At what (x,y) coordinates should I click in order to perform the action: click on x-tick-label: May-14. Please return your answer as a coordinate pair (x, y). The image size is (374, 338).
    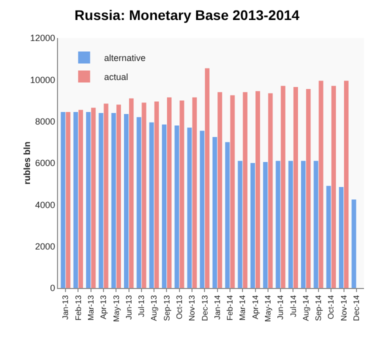
    Looking at the image, I should click on (268, 308).